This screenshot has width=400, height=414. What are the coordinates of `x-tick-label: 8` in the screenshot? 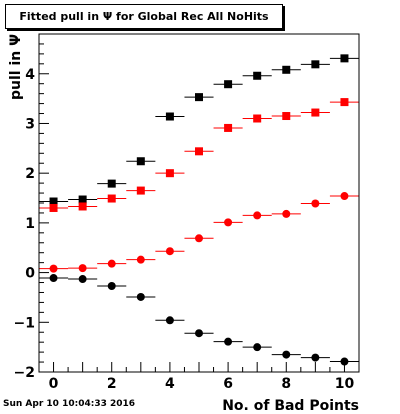 It's located at (286, 384).